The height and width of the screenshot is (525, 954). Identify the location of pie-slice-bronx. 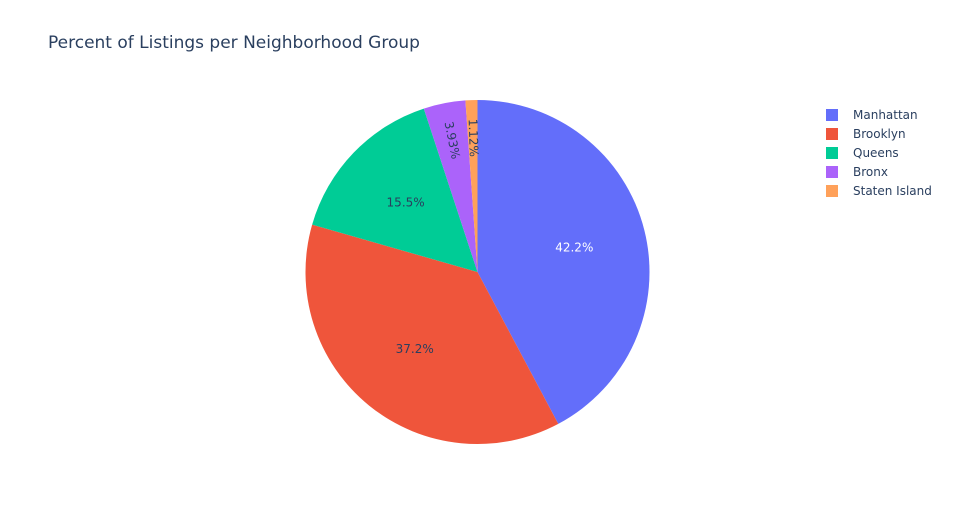
(450, 186).